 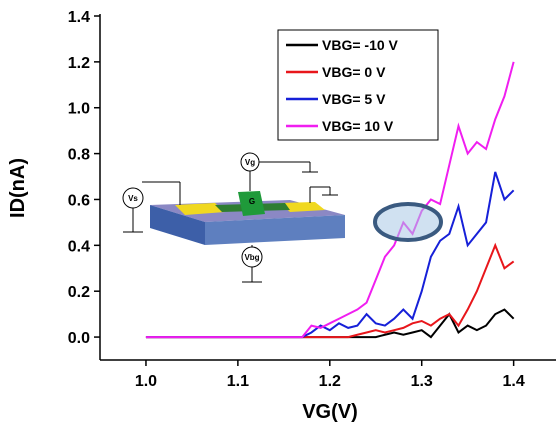 What do you see at coordinates (302, 207) in the screenshot?
I see `drain-pad` at bounding box center [302, 207].